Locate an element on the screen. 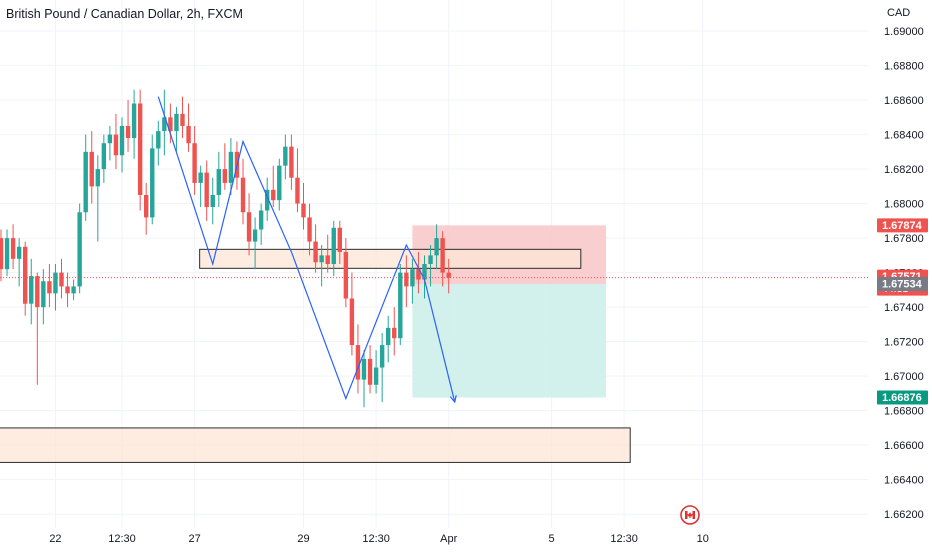  time-tick-label: 10 is located at coordinates (703, 539).